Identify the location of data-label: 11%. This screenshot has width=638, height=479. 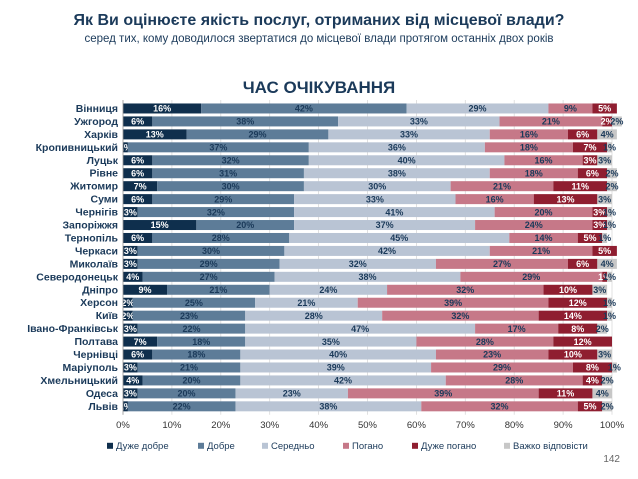
(566, 394).